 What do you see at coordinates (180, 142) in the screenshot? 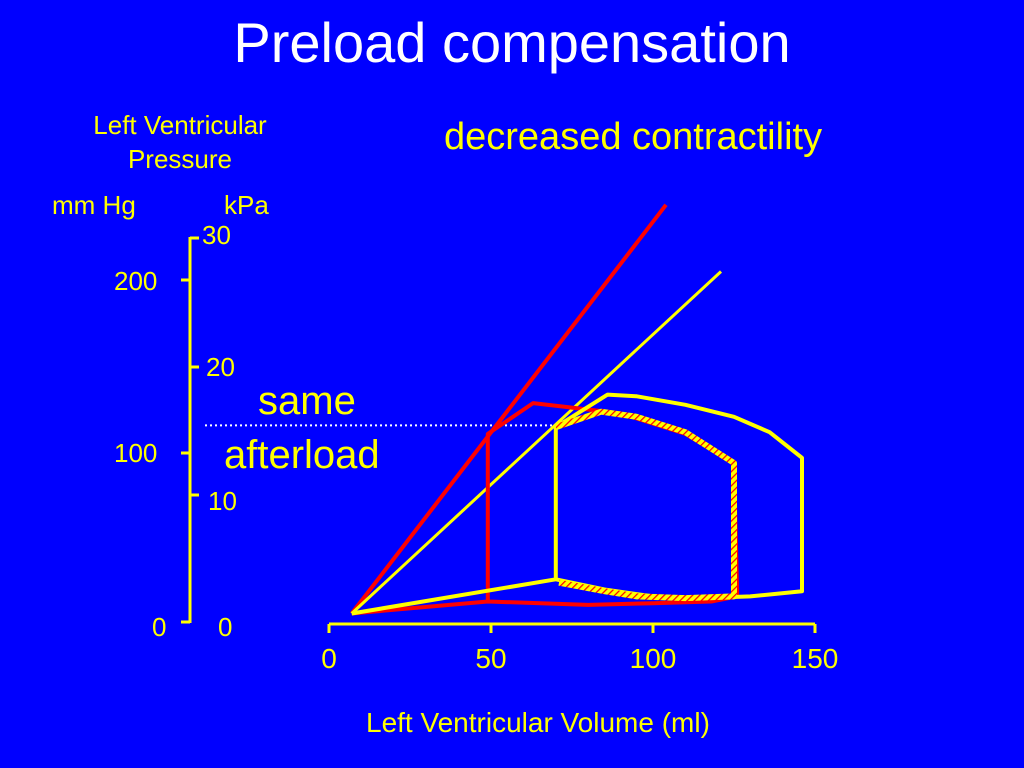
I see `y-axis-title: Left Ventricular Pressure` at bounding box center [180, 142].